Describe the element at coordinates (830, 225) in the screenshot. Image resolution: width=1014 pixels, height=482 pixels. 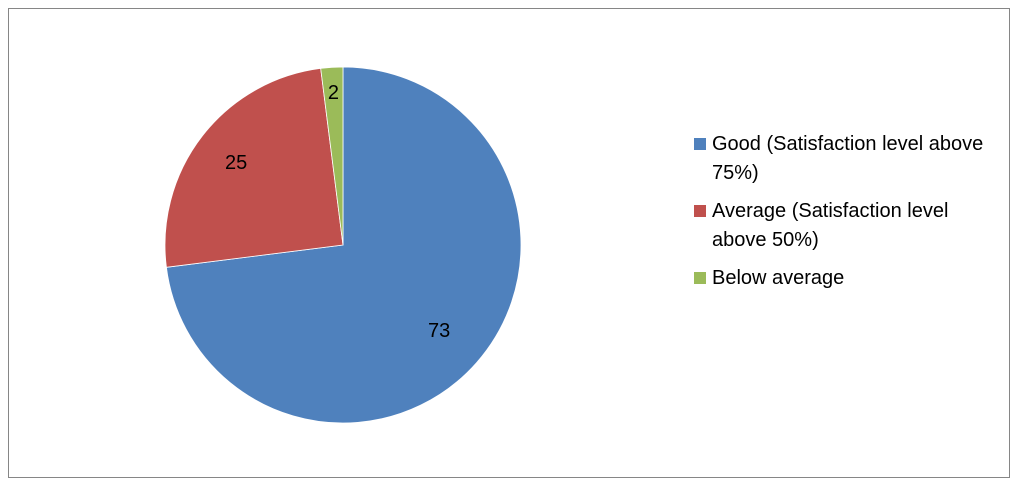
I see `legend-label-average: Average (Satisfaction level above 50%)` at that location.